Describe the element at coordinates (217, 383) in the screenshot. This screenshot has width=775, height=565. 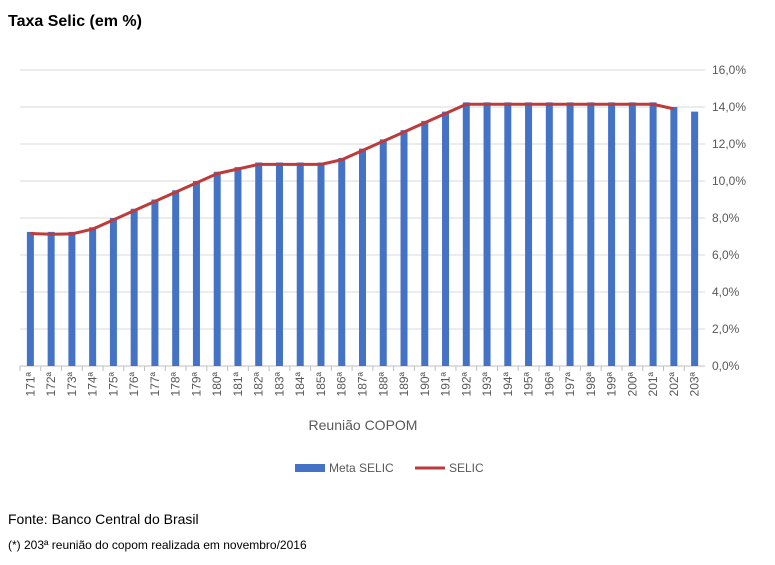
I see `x-tick-label: 180ª` at that location.